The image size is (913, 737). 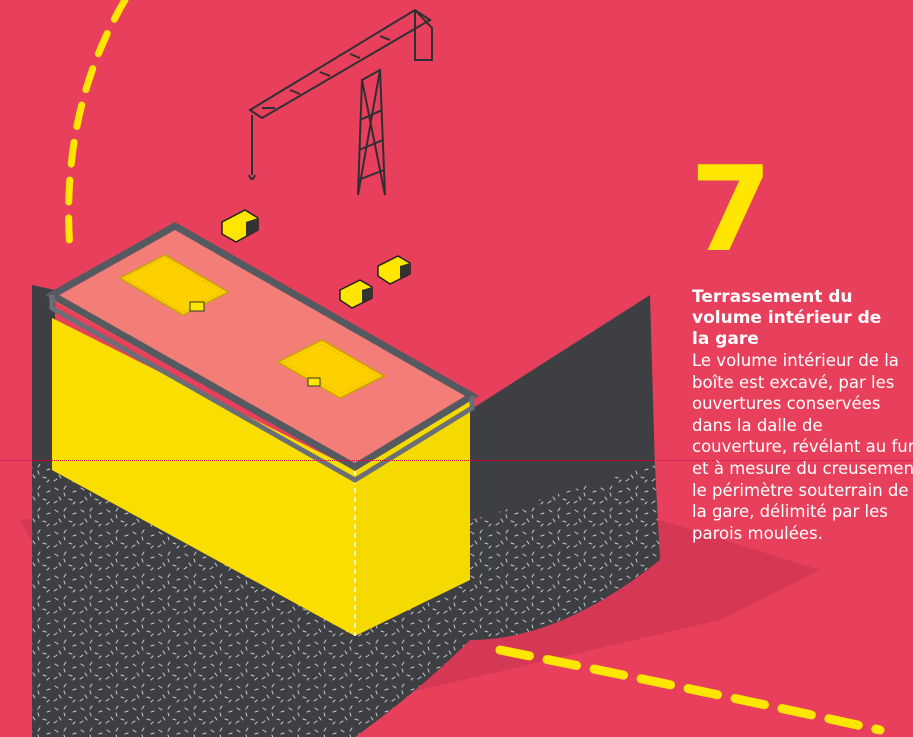 I want to click on yellow-volume-right, so click(x=412, y=517).